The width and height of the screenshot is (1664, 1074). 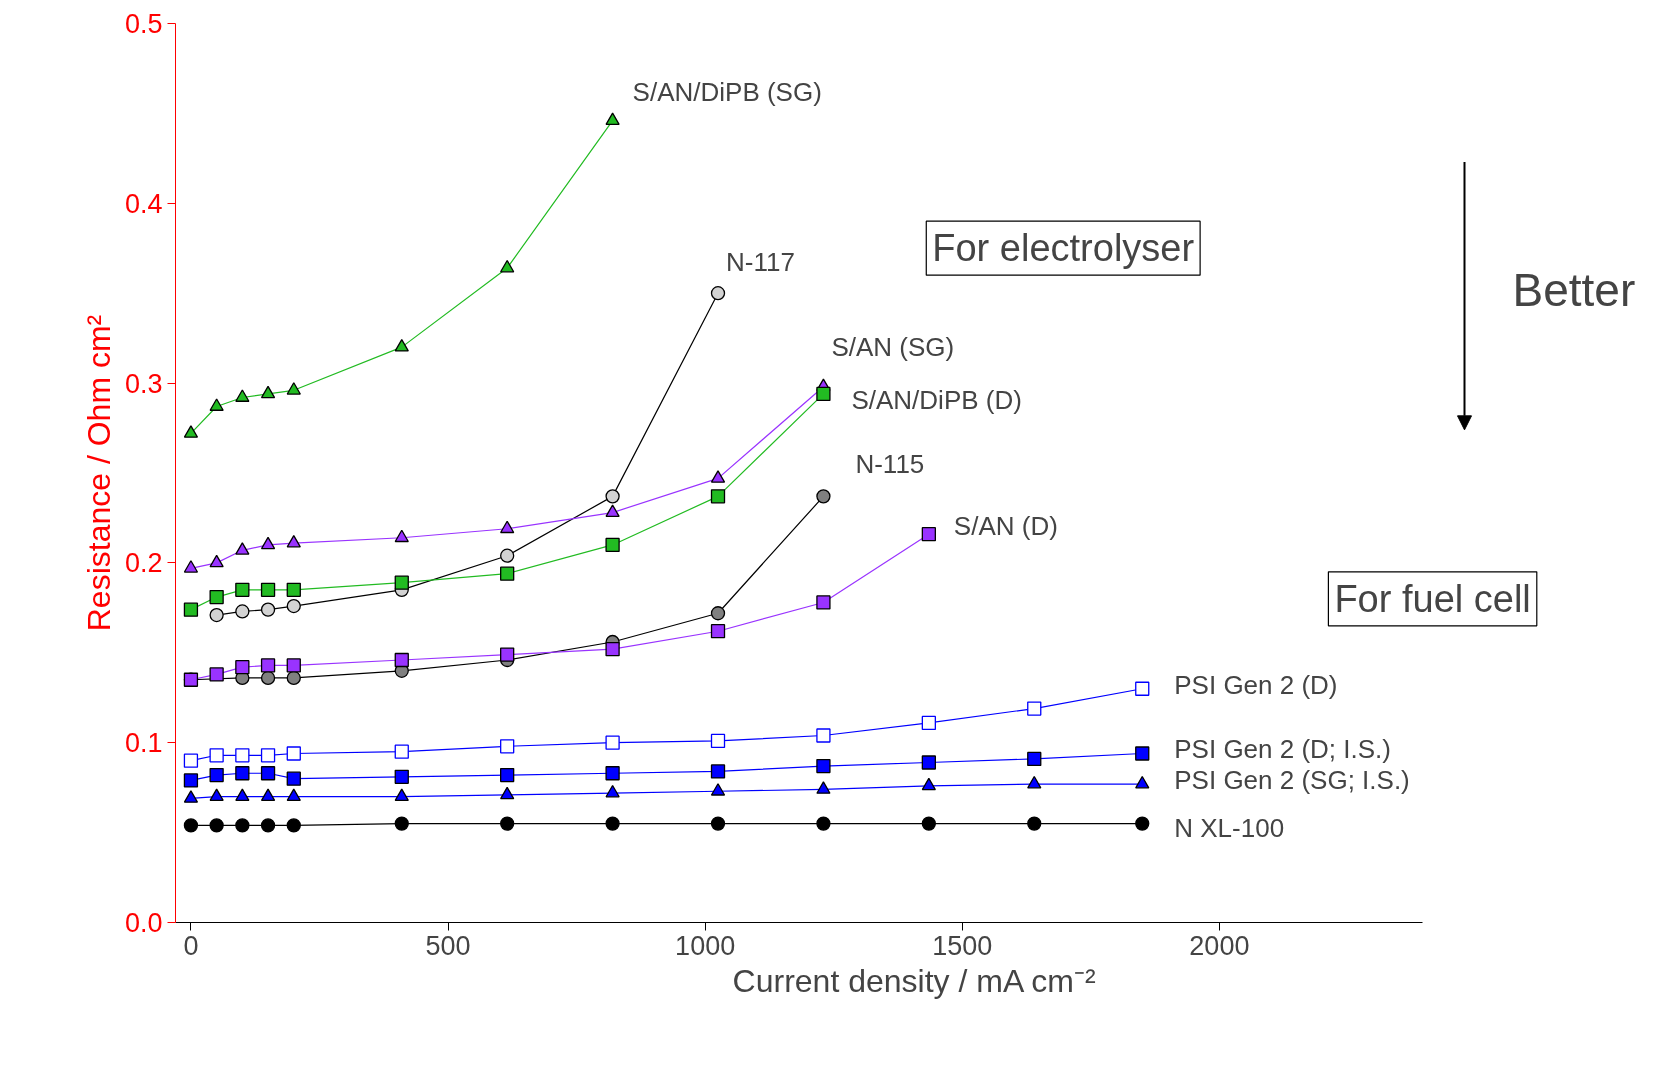 I want to click on series-label: N-115, so click(x=890, y=464).